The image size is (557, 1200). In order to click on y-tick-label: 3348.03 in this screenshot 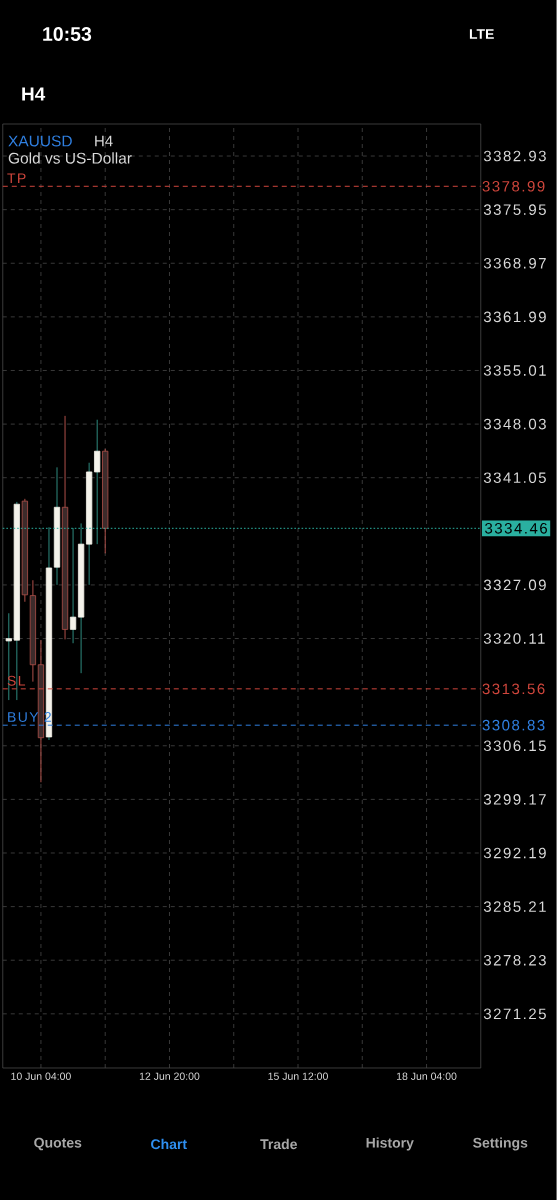, I will do `click(514, 424)`.